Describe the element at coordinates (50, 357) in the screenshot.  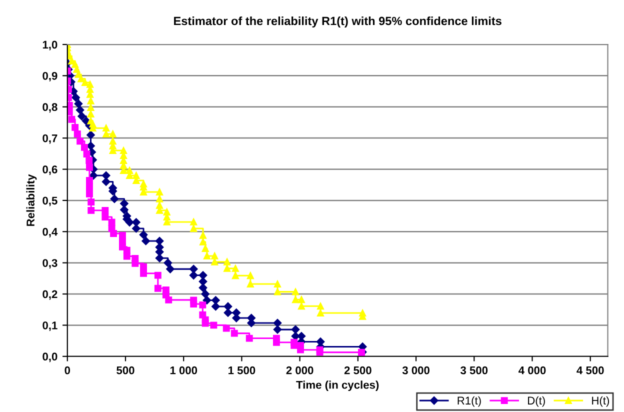
I see `y-tick-label: 0,0` at that location.